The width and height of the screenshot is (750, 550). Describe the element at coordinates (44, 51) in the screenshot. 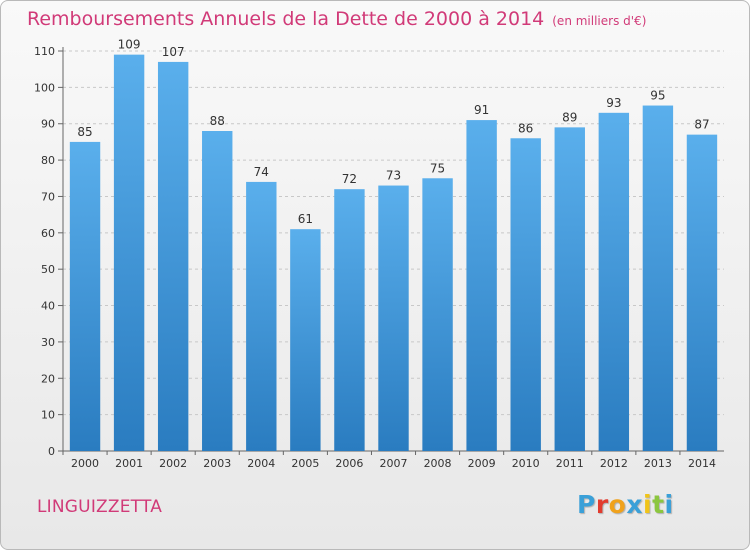

I see `y-tick-label: 110` at that location.